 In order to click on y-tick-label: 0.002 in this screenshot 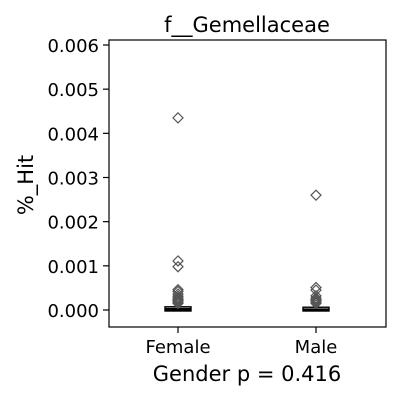, I will do `click(73, 223)`.